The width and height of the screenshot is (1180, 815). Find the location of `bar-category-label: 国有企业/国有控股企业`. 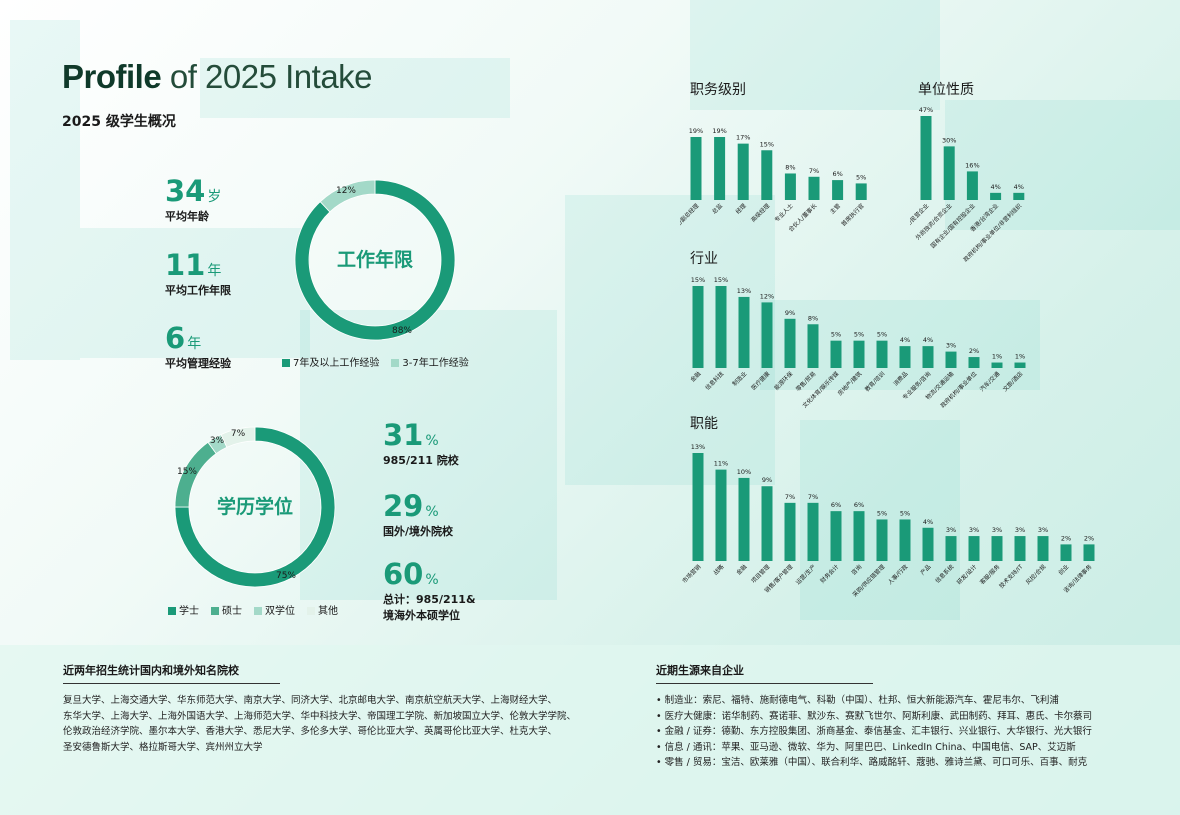

bar-category-label: 国有企业/国有控股企业 is located at coordinates (953, 226).